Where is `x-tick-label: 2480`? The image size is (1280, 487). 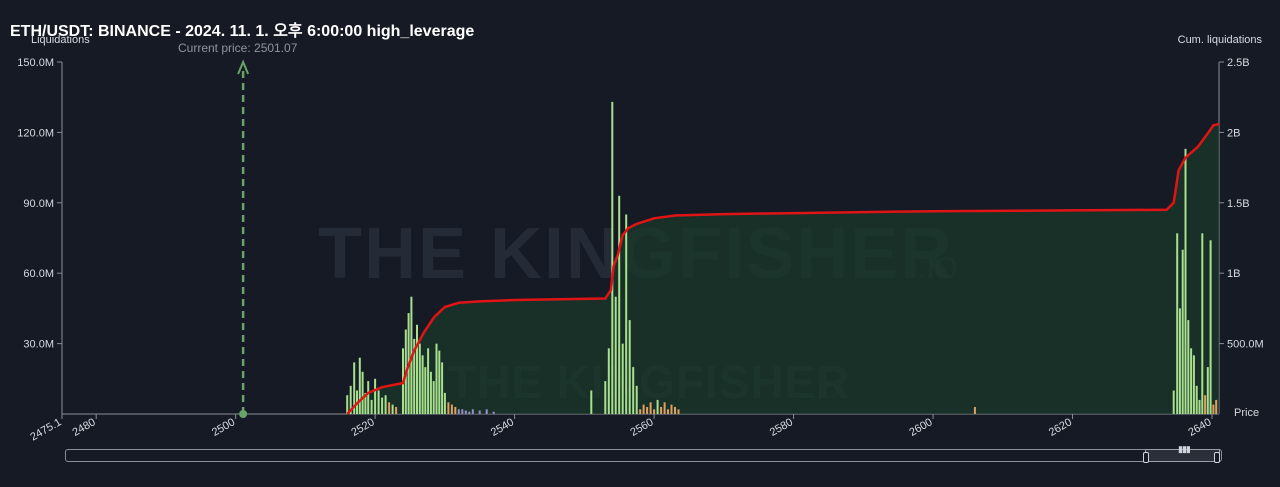 x-tick-label: 2480 is located at coordinates (83, 427).